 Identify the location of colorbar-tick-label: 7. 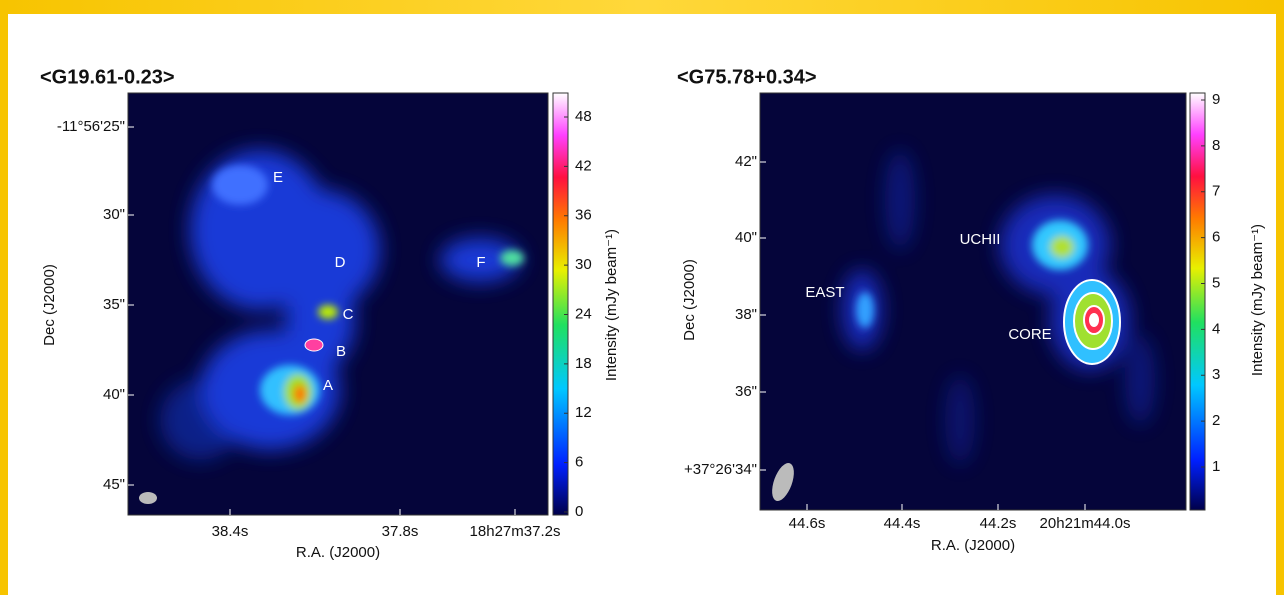
(1216, 191).